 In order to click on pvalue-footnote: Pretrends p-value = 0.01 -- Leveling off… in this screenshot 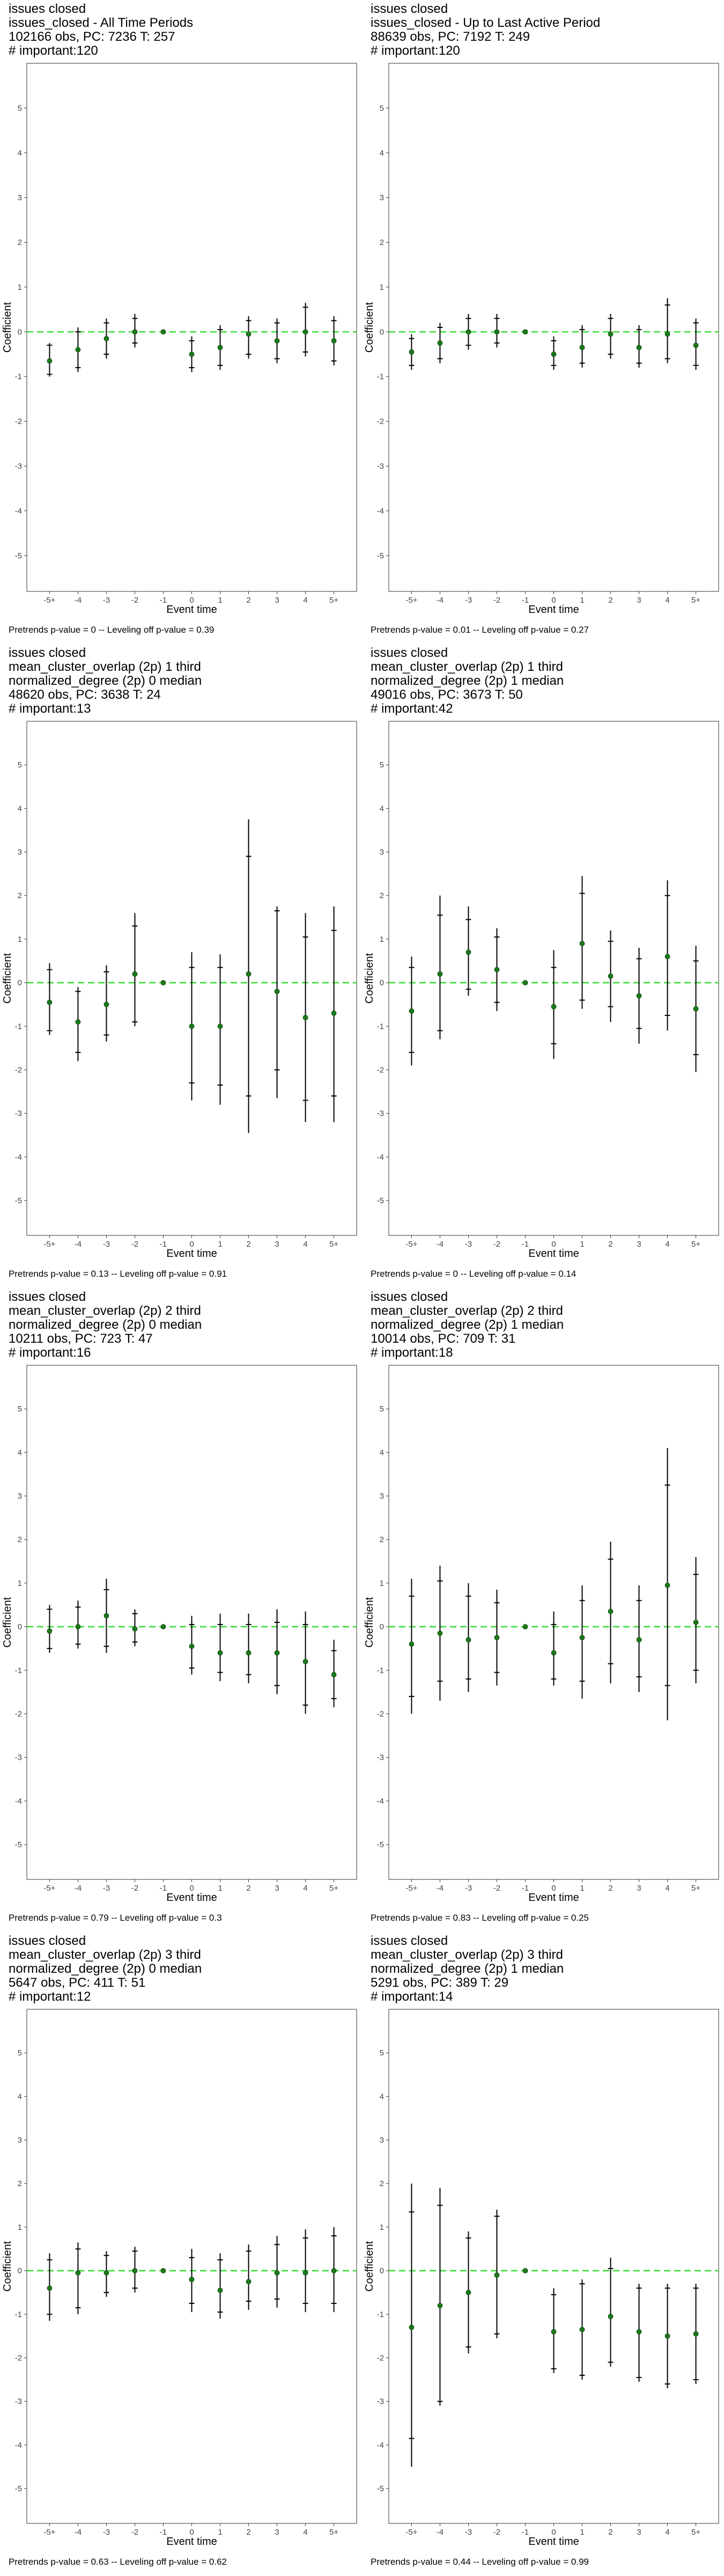, I will do `click(480, 630)`.